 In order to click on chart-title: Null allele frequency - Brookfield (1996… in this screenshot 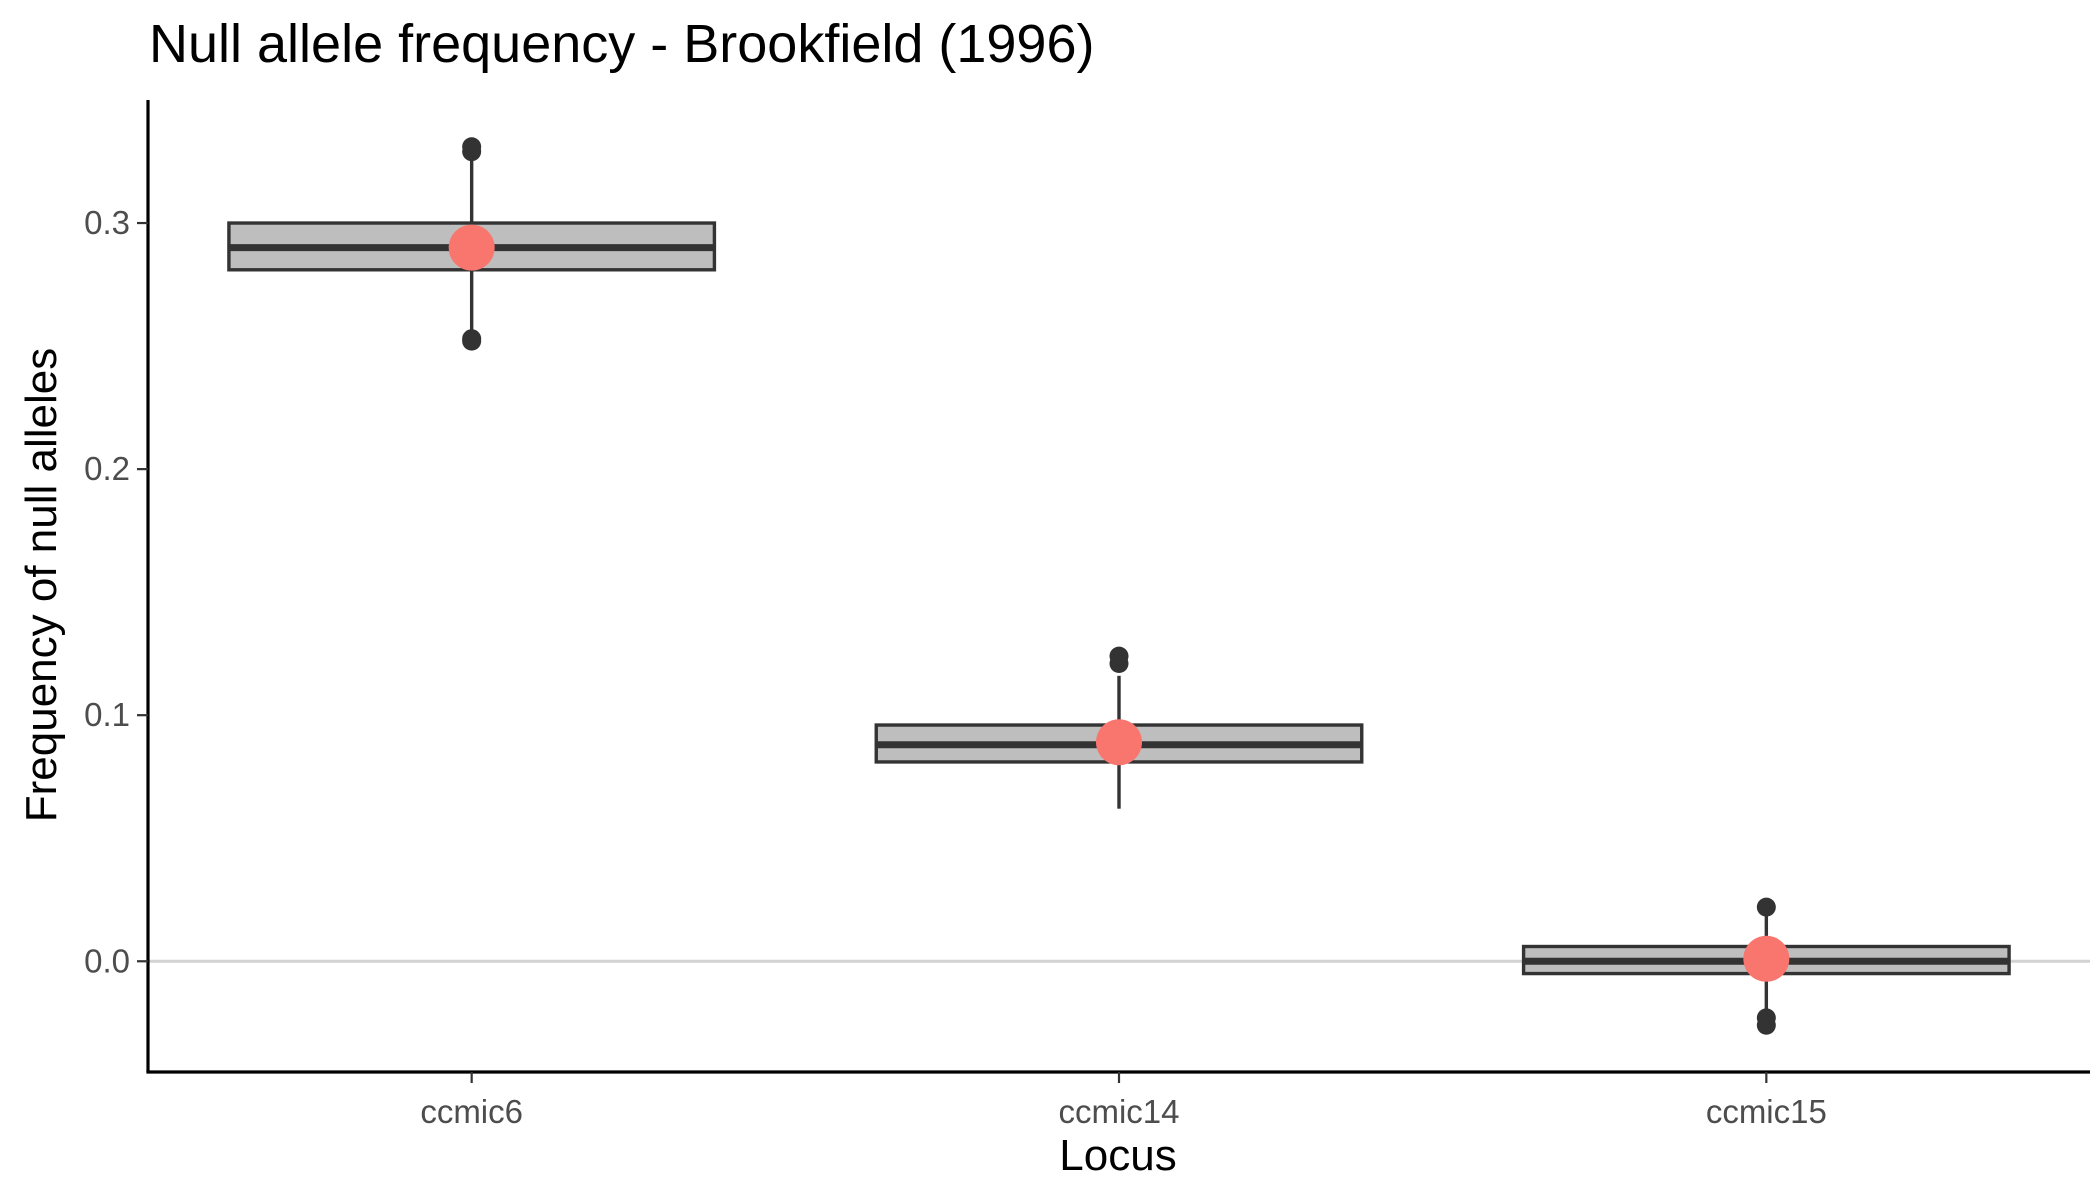, I will do `click(621, 44)`.